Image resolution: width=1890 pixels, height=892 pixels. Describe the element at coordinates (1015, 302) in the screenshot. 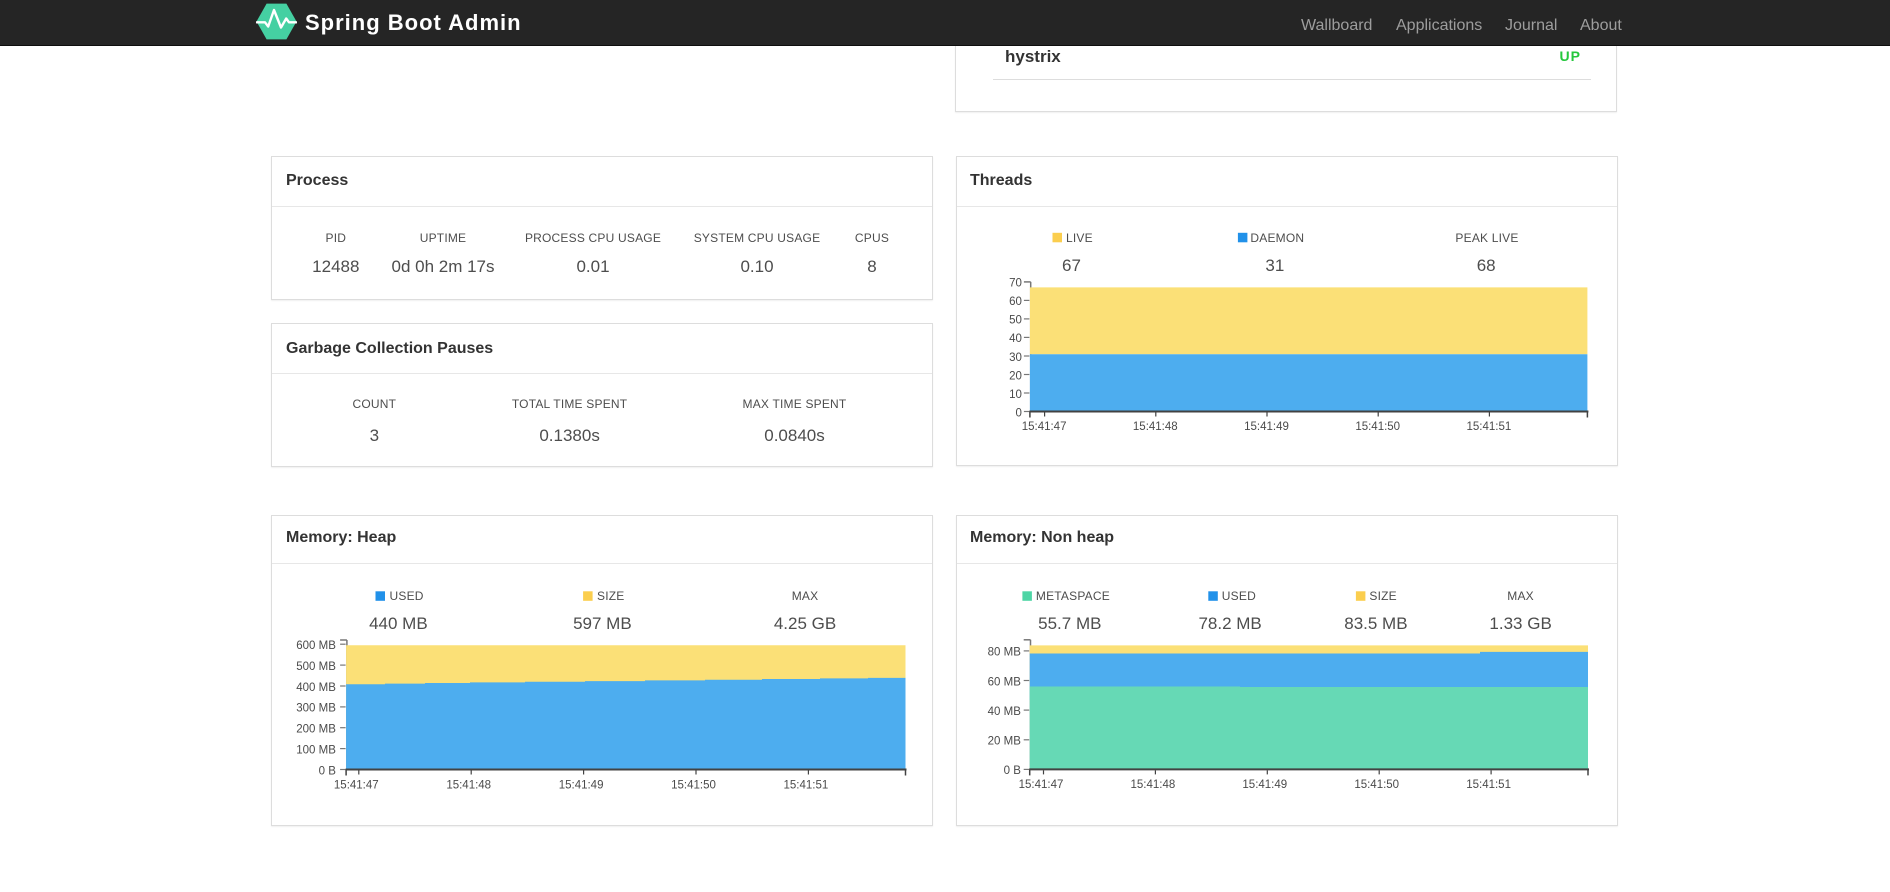

I see `svg-text: 60` at that location.